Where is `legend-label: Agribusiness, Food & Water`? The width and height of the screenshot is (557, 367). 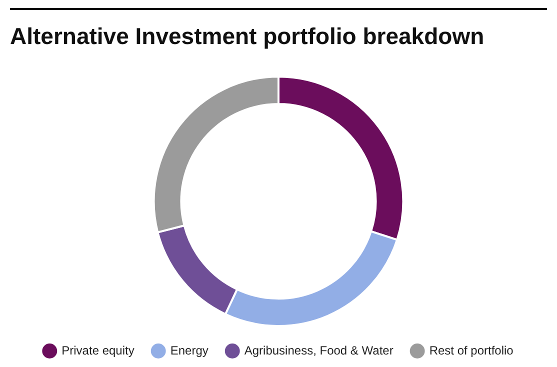 legend-label: Agribusiness, Food & Water is located at coordinates (319, 350).